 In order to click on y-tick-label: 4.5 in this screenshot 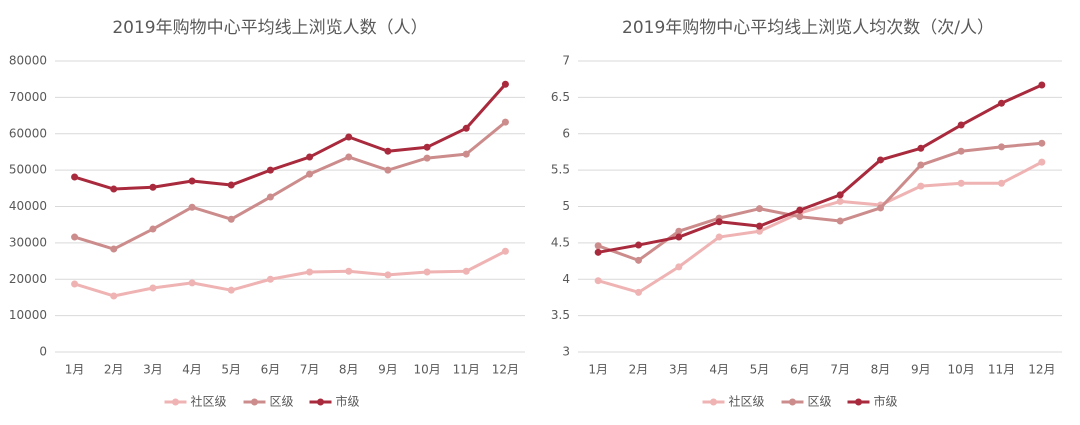, I will do `click(560, 242)`.